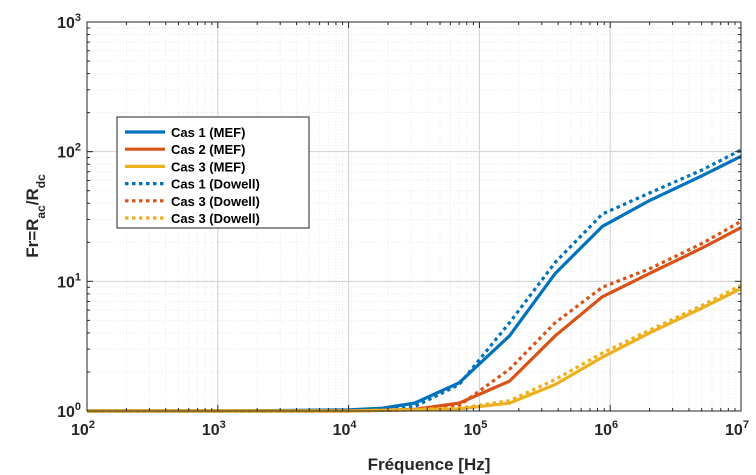 The width and height of the screenshot is (756, 475). Describe the element at coordinates (35, 216) in the screenshot. I see `y-axis-title: Fr=Rac/Rdc` at that location.